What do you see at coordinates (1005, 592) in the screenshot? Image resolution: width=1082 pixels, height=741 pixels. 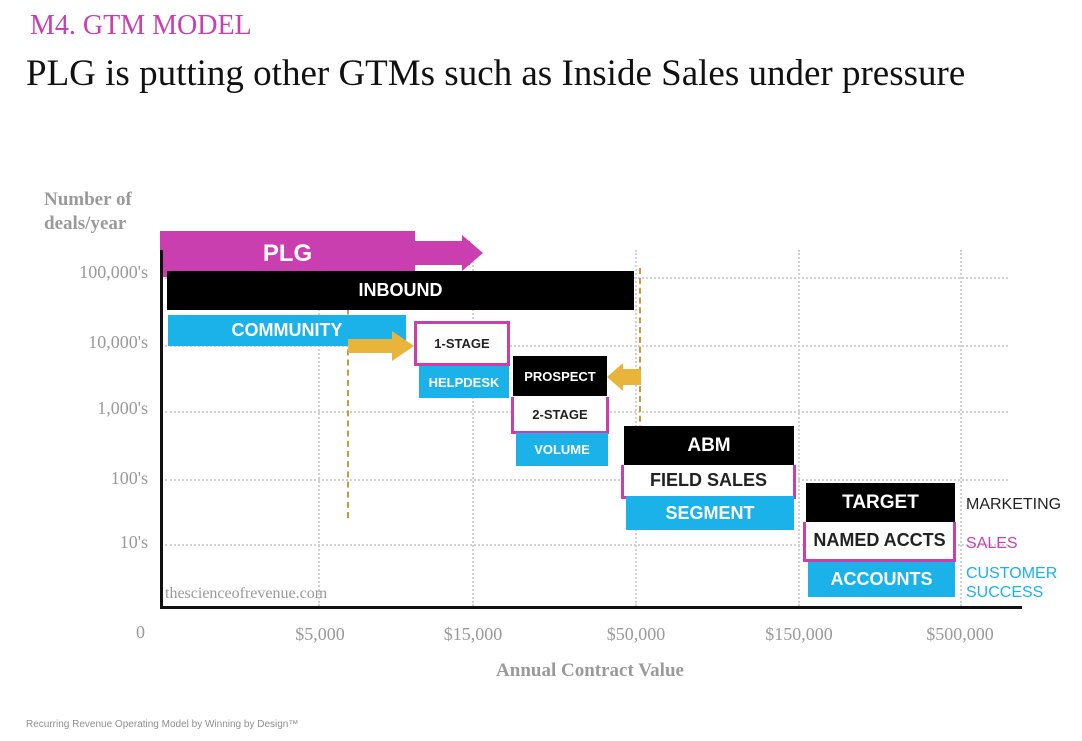 I see `customer-success-line2: SUCCESS` at bounding box center [1005, 592].